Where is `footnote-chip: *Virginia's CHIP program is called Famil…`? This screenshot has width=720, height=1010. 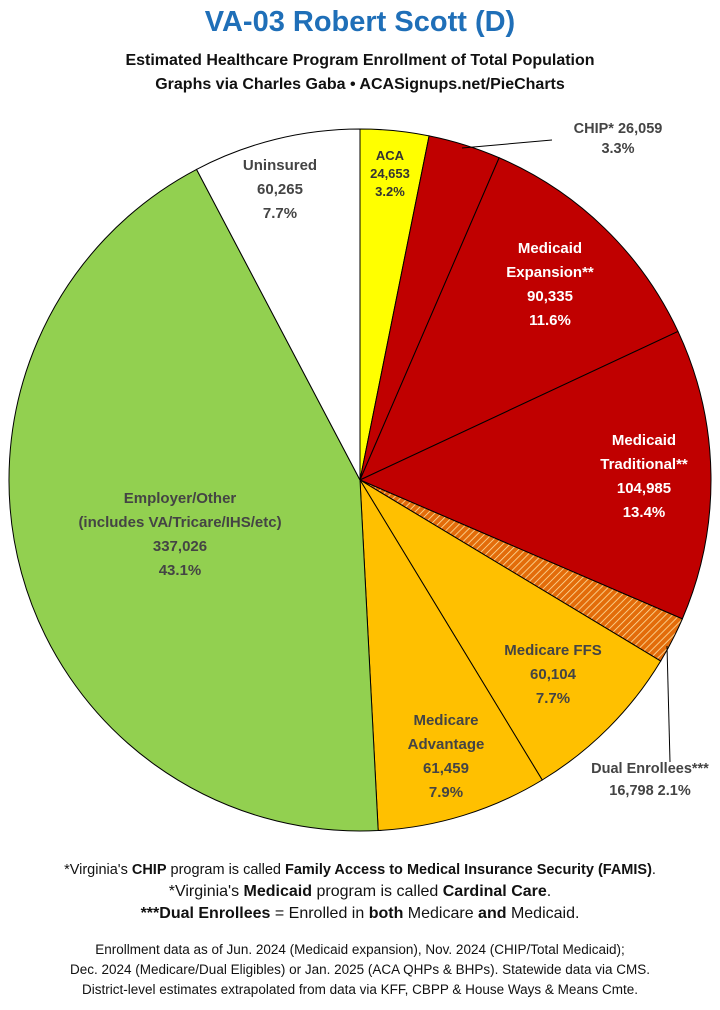 footnote-chip: *Virginia's CHIP program is called Famil… is located at coordinates (360, 870).